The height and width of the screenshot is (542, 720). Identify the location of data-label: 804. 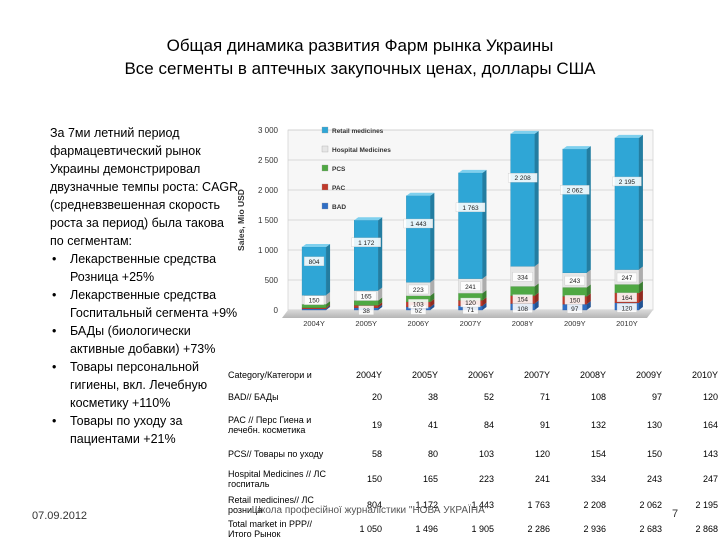
(314, 262).